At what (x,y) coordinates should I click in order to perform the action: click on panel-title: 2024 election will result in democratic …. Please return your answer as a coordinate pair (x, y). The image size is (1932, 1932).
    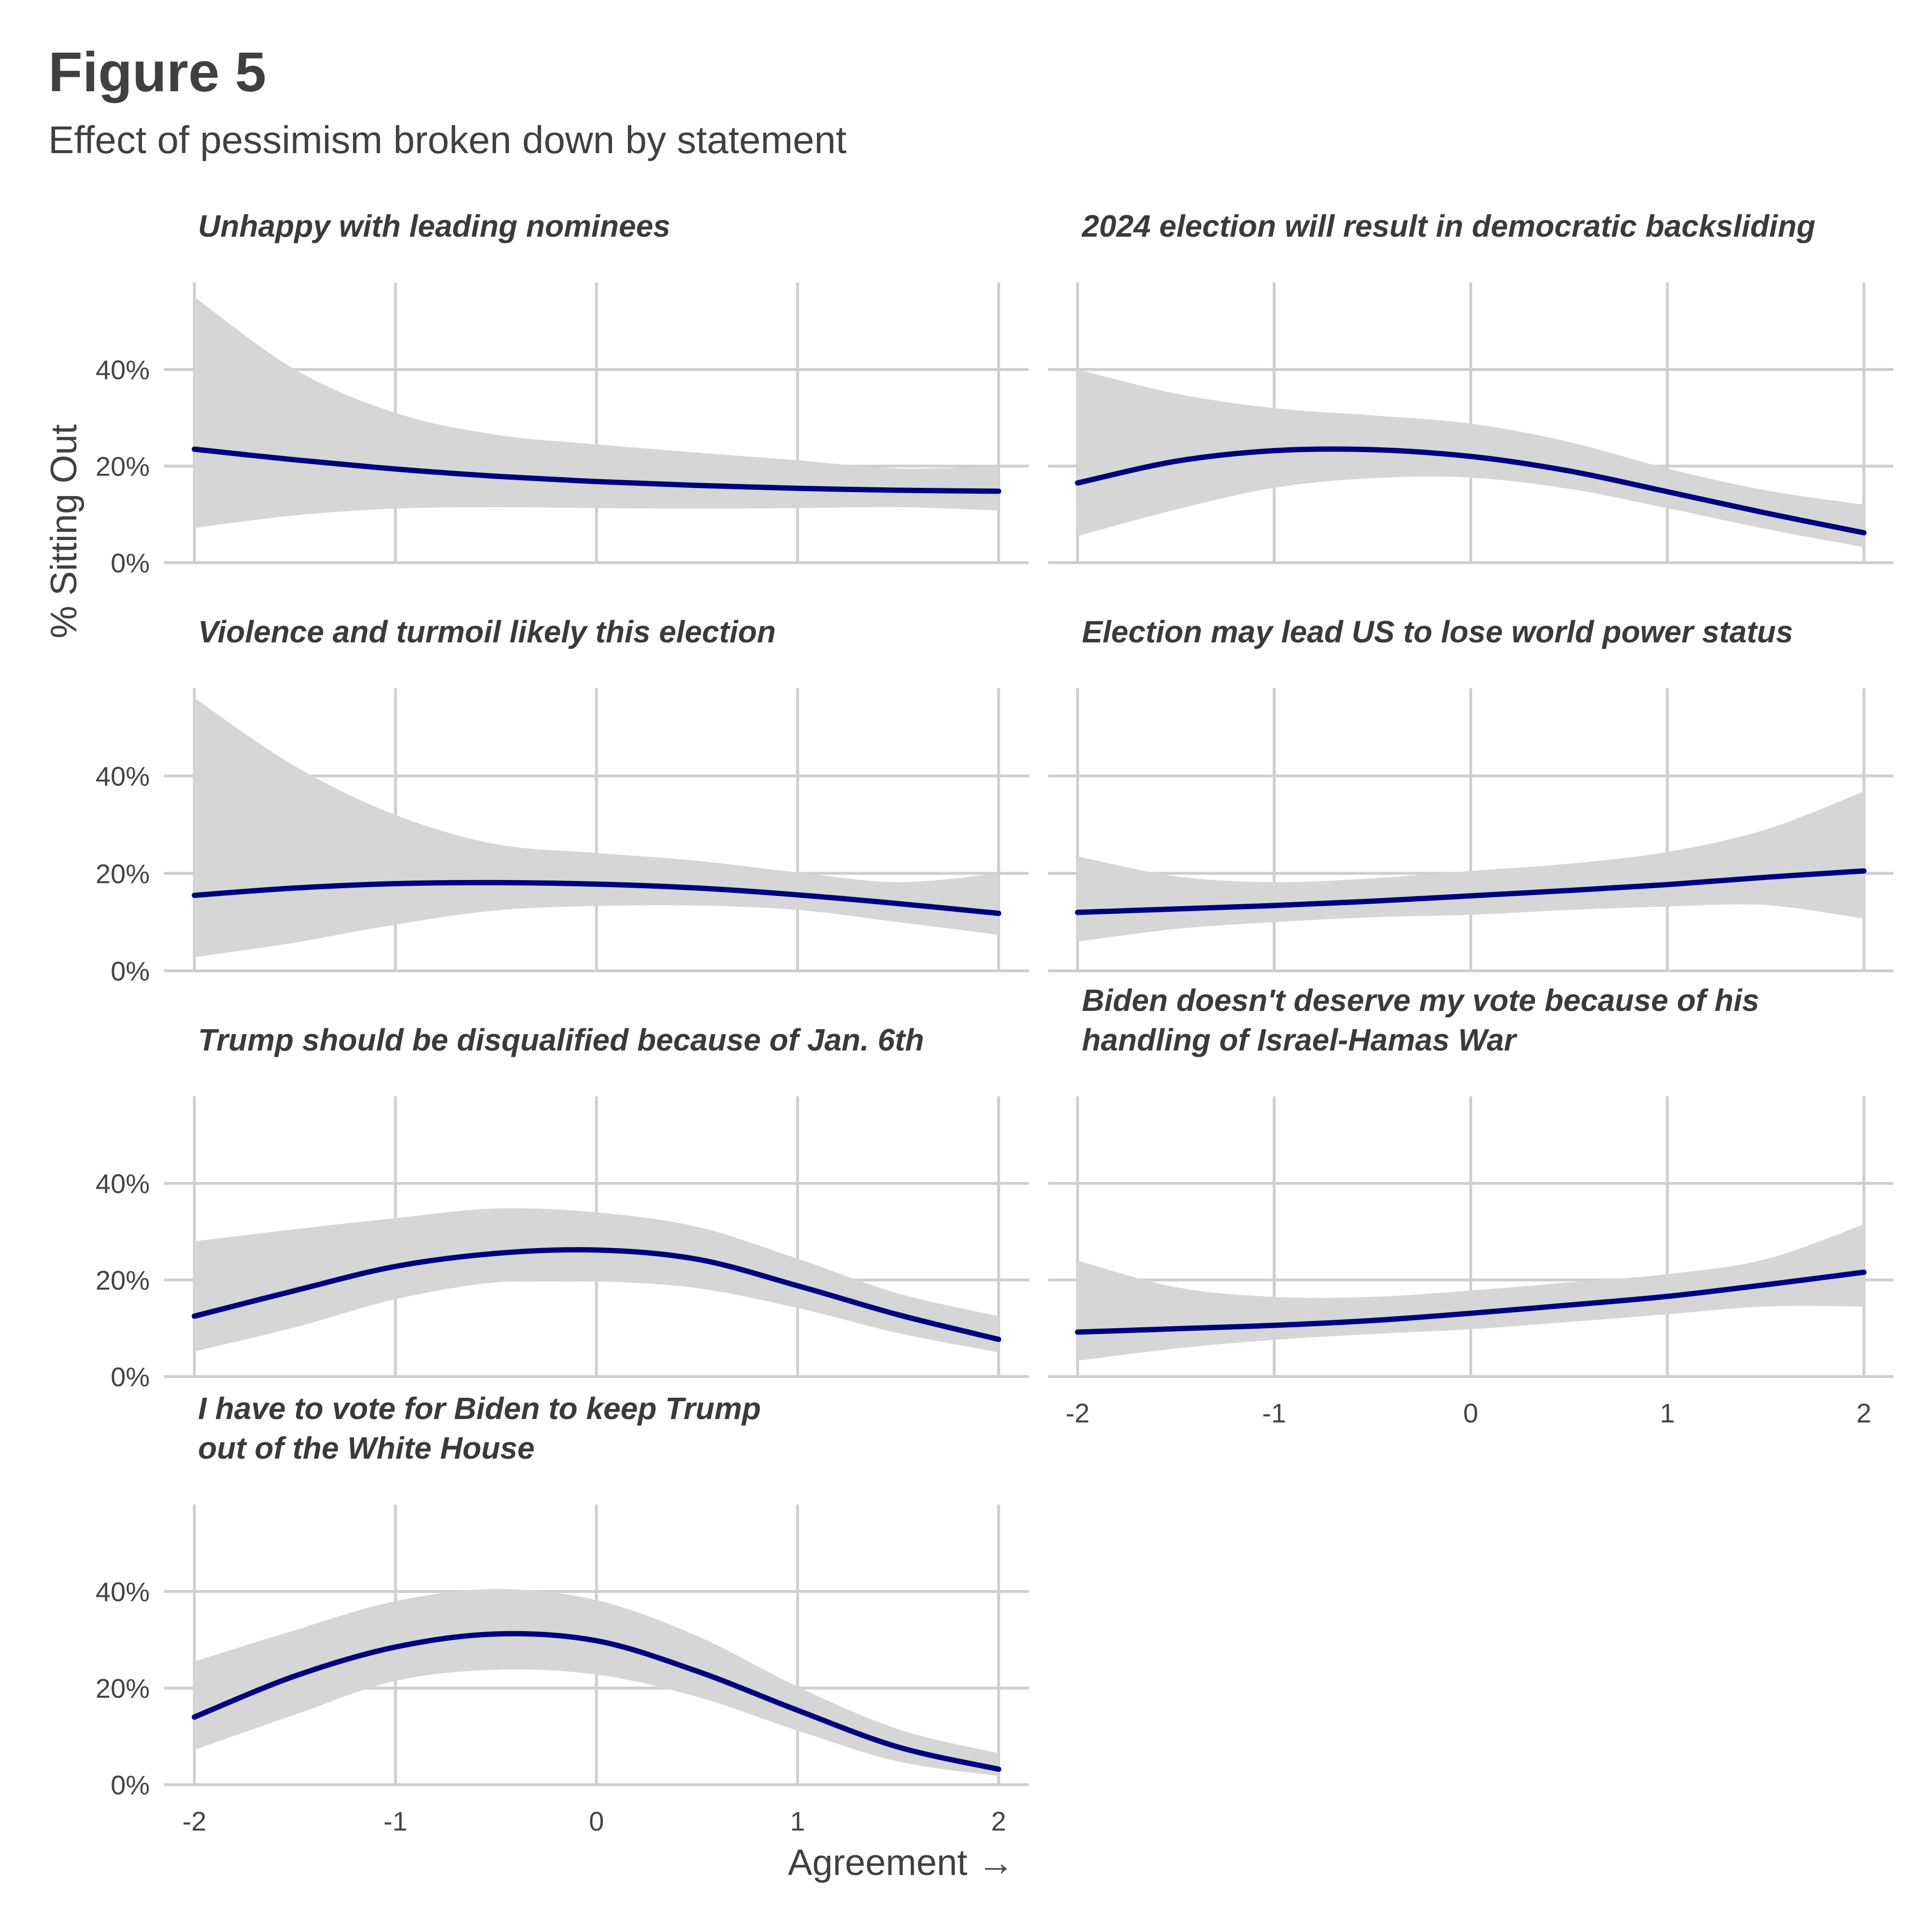
    Looking at the image, I should click on (1448, 226).